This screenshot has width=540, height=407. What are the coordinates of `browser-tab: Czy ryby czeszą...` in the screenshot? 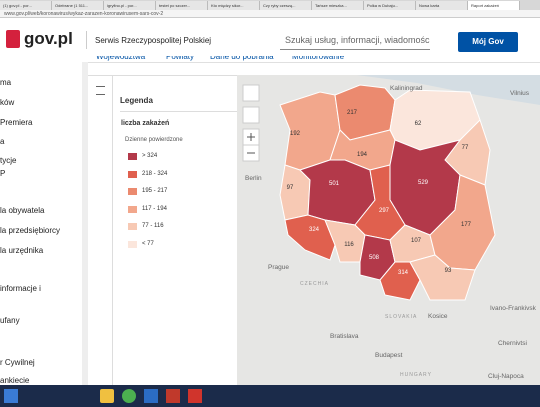 It's located at (286, 5).